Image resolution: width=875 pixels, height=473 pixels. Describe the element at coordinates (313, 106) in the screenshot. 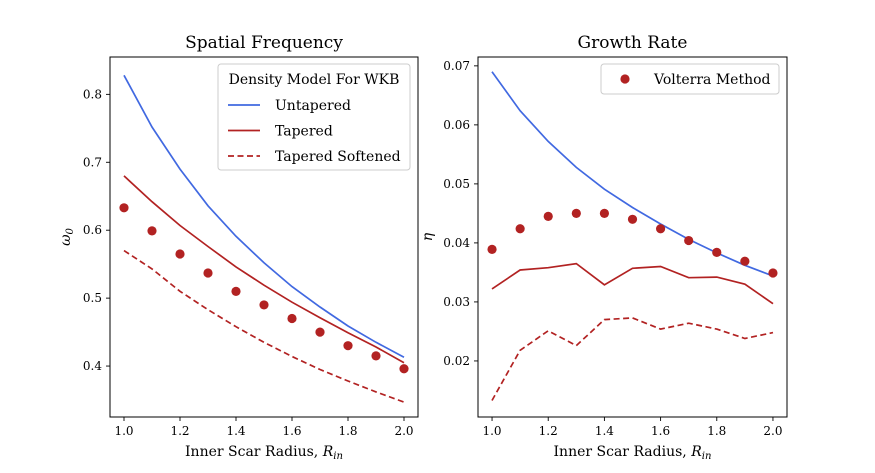

I see `legend-label: Untapered` at that location.